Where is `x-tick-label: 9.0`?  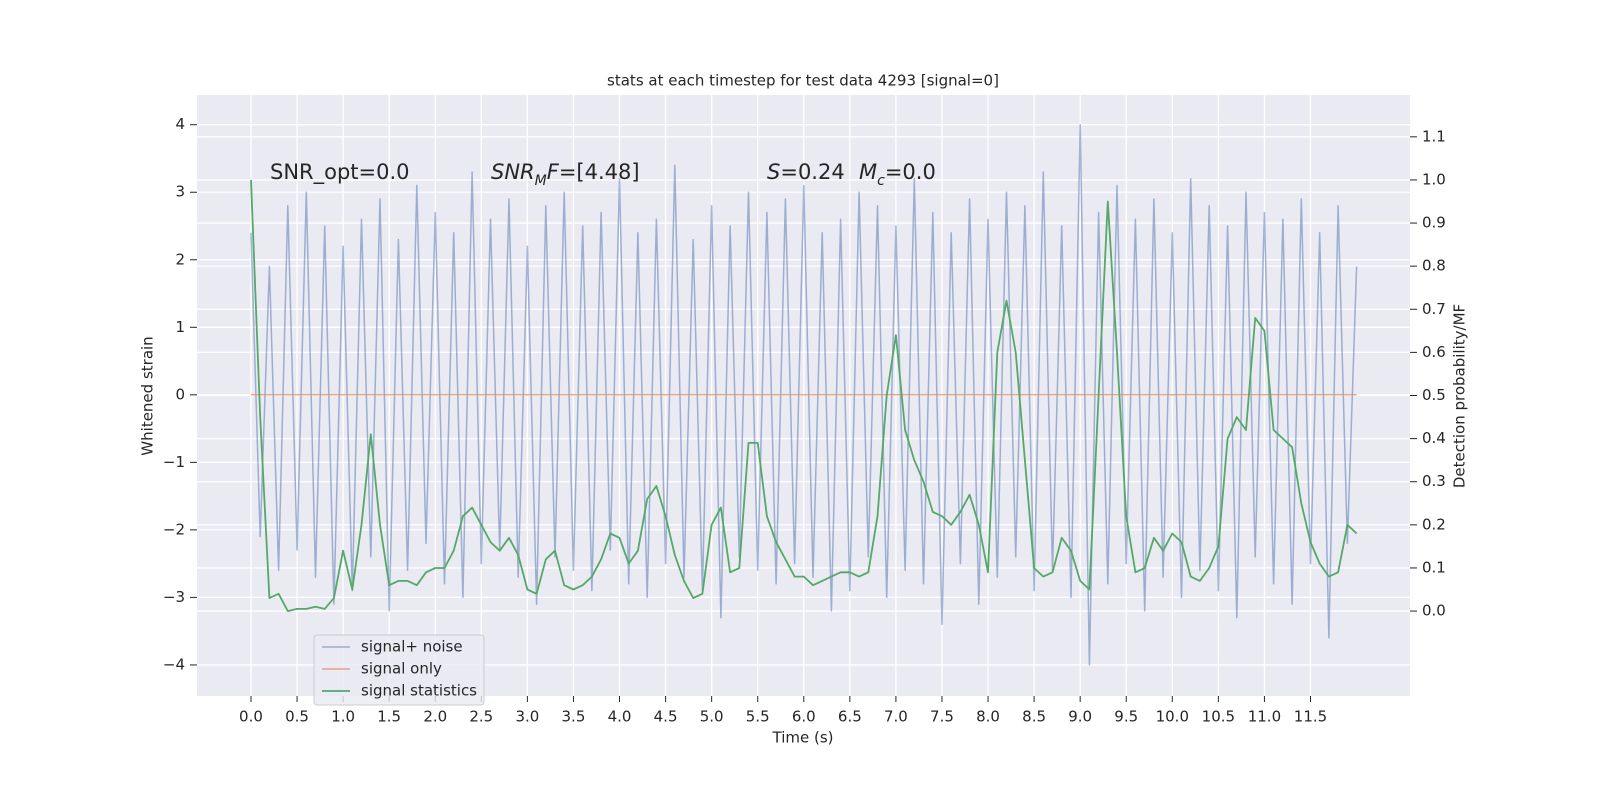
x-tick-label: 9.0 is located at coordinates (1080, 717).